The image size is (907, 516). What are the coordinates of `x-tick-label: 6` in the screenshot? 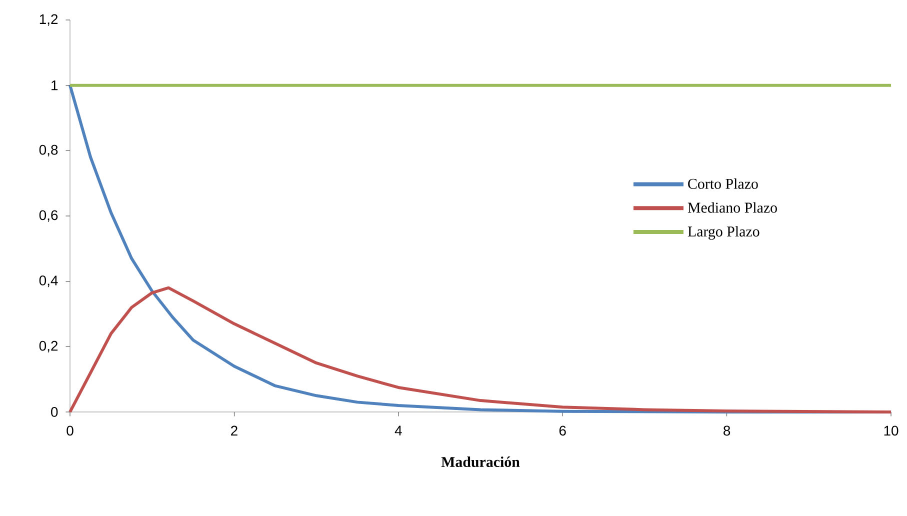 It's located at (562, 431).